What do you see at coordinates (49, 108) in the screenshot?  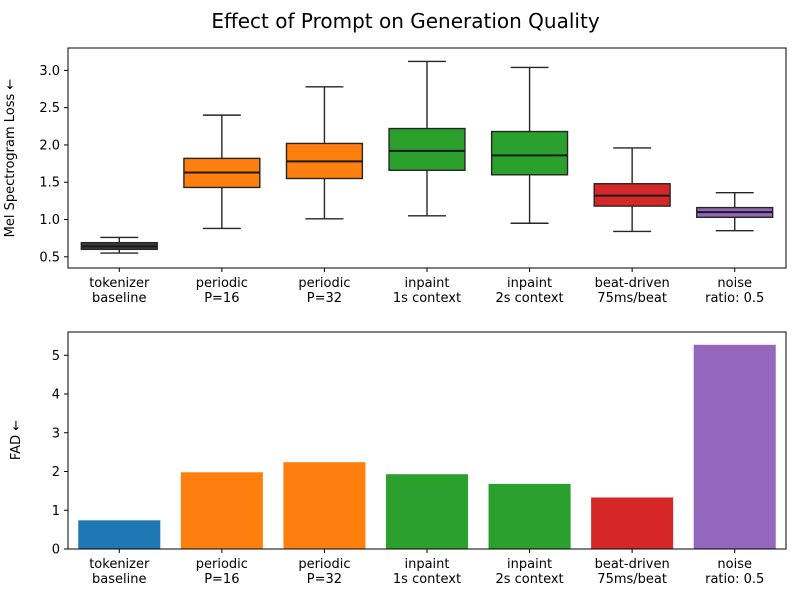 I see `y-tick-label: 2.5` at bounding box center [49, 108].